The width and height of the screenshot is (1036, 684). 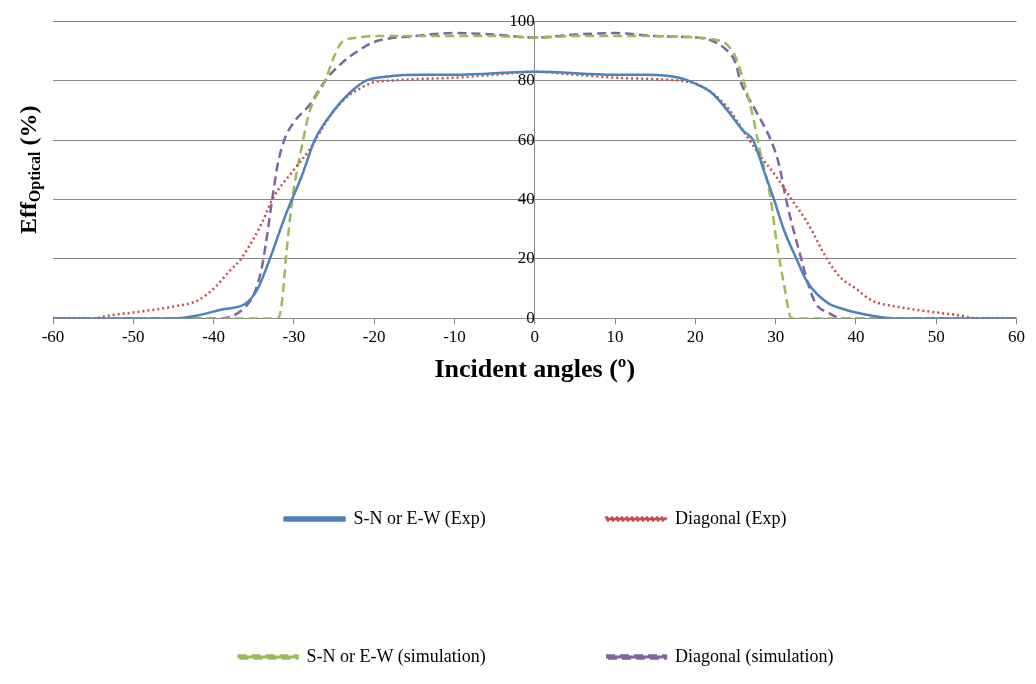 I want to click on y-tick-label: 80, so click(x=526, y=80).